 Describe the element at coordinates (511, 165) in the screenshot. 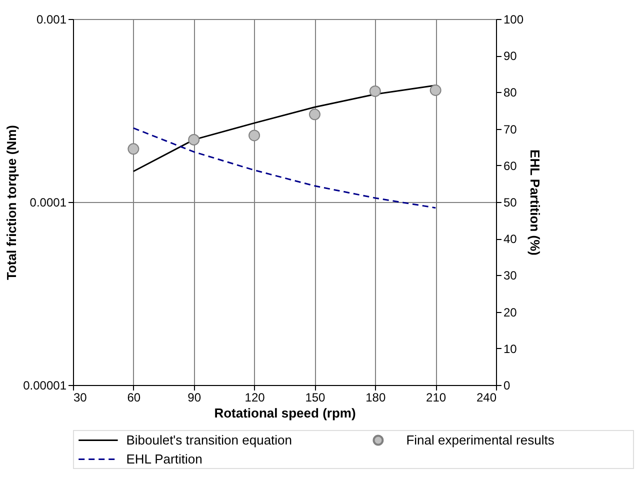

I see `y2-tick-label: 60` at that location.